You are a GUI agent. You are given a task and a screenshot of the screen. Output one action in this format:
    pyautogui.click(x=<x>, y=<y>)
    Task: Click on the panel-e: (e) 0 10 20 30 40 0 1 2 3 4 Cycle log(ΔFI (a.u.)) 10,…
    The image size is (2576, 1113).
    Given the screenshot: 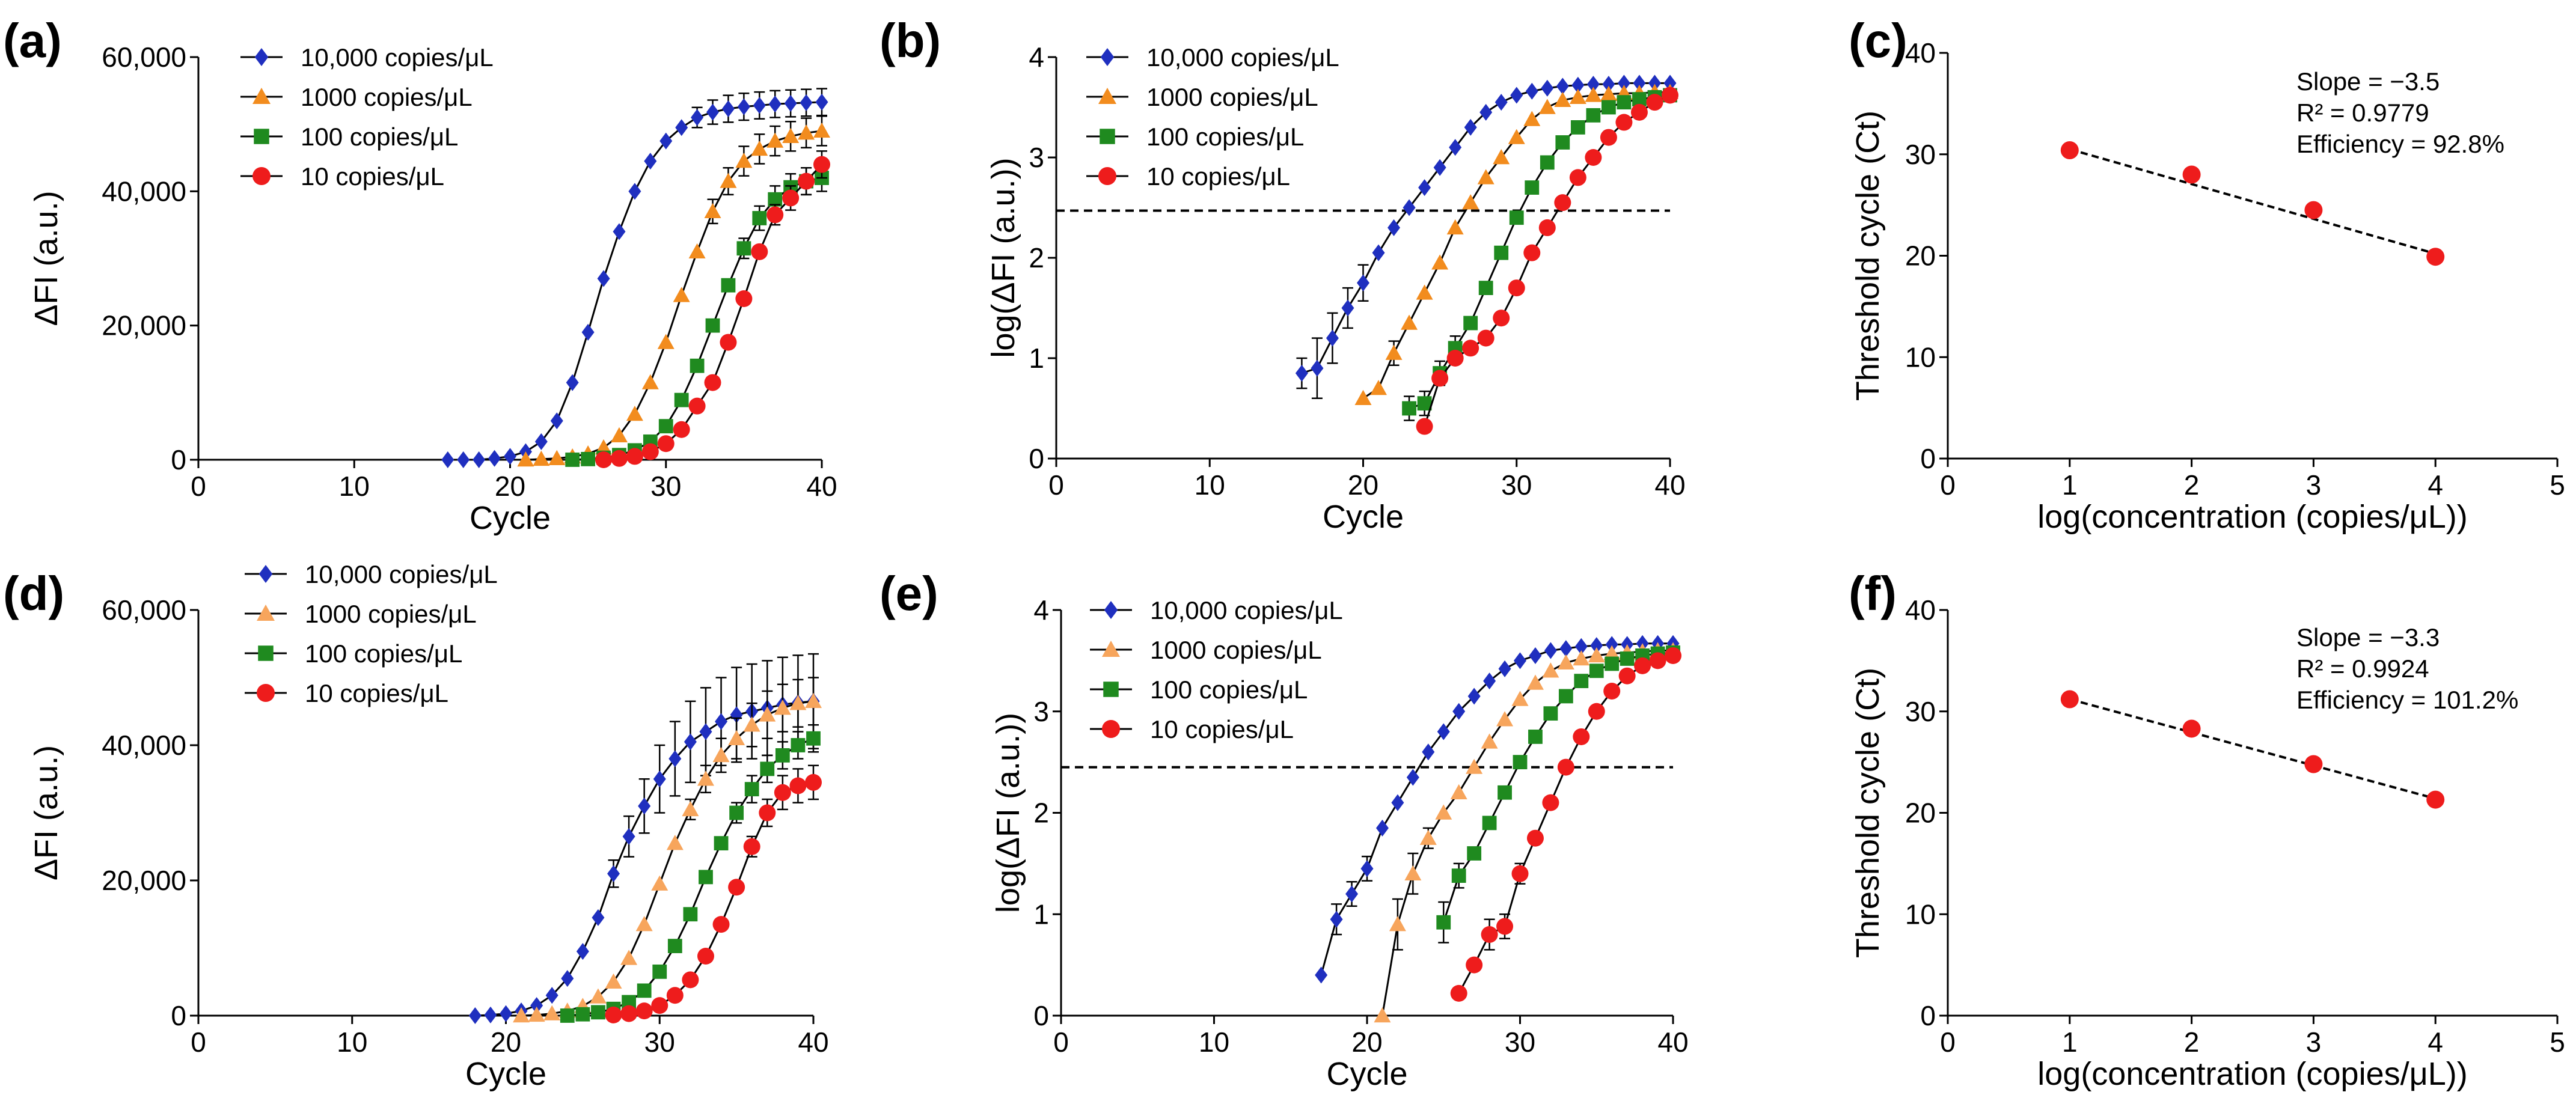 What is the action you would take?
    pyautogui.click(x=1284, y=829)
    